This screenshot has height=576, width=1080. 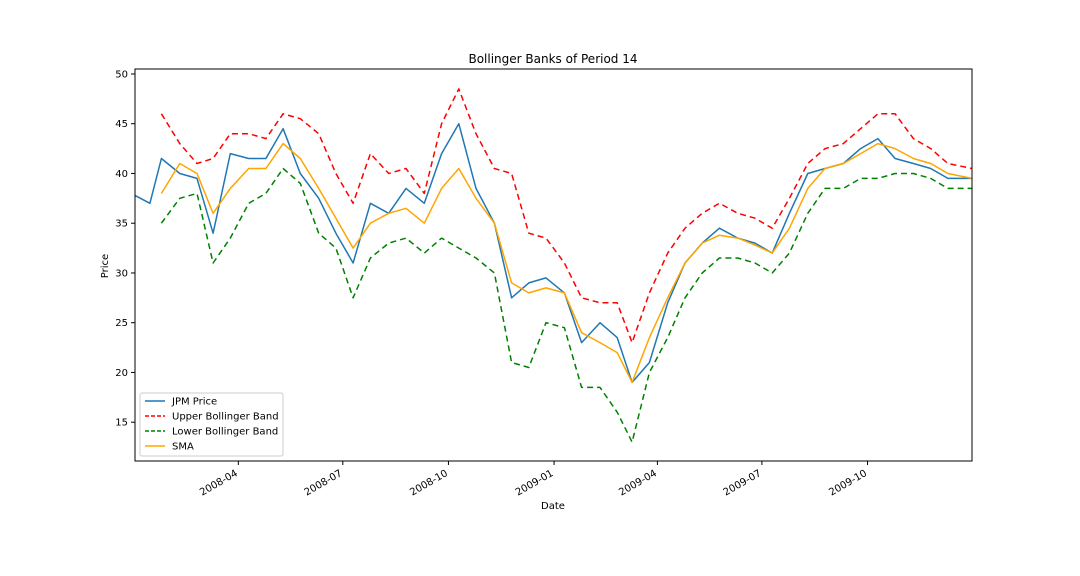 I want to click on y-tick-label: 20, so click(x=121, y=373).